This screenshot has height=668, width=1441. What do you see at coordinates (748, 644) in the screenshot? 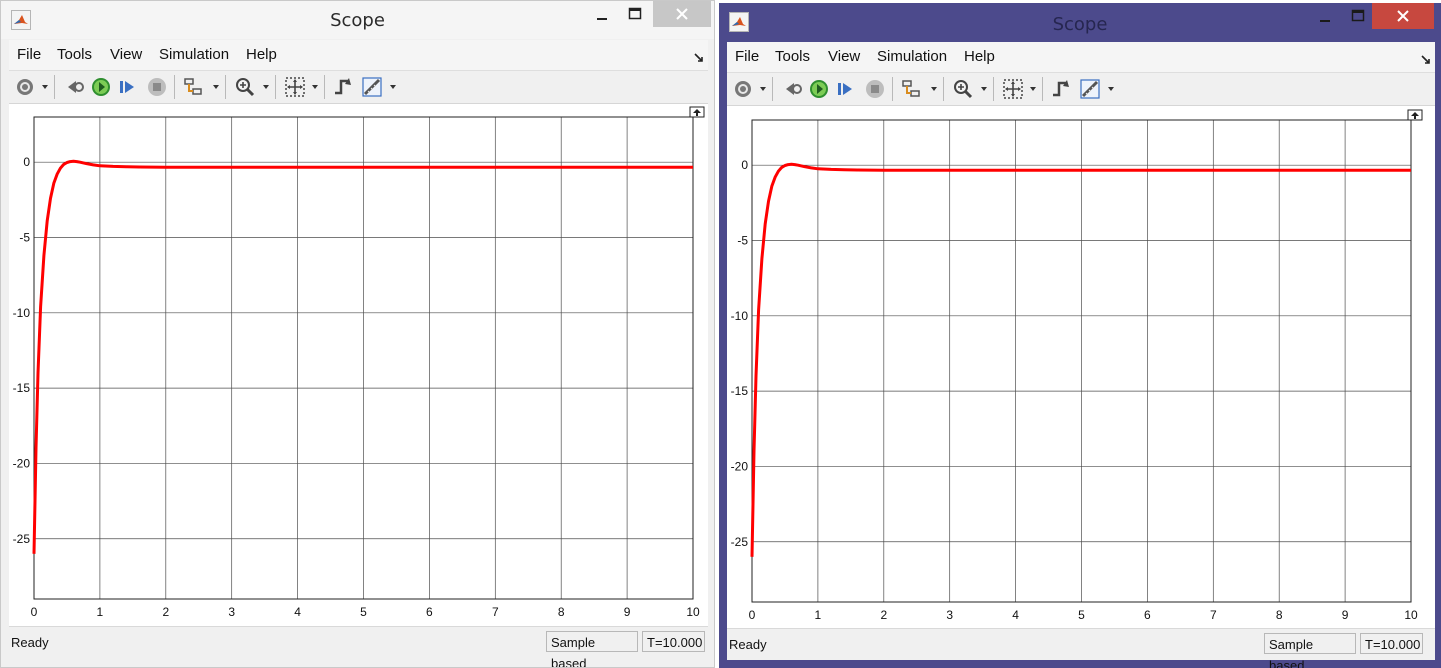
I see `status-text: Ready` at bounding box center [748, 644].